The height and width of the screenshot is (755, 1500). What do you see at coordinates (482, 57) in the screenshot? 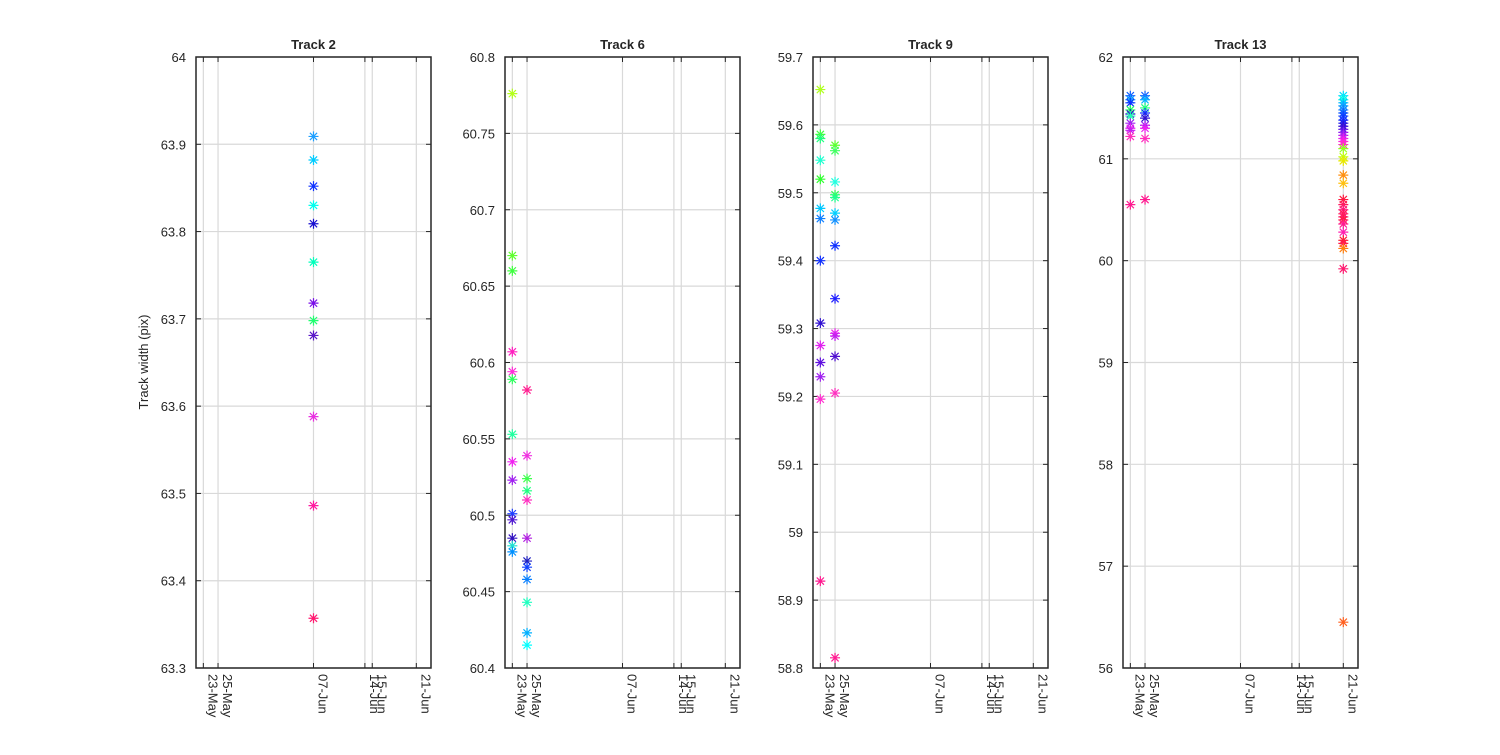
I see `y-tick-label: 60.8` at bounding box center [482, 57].